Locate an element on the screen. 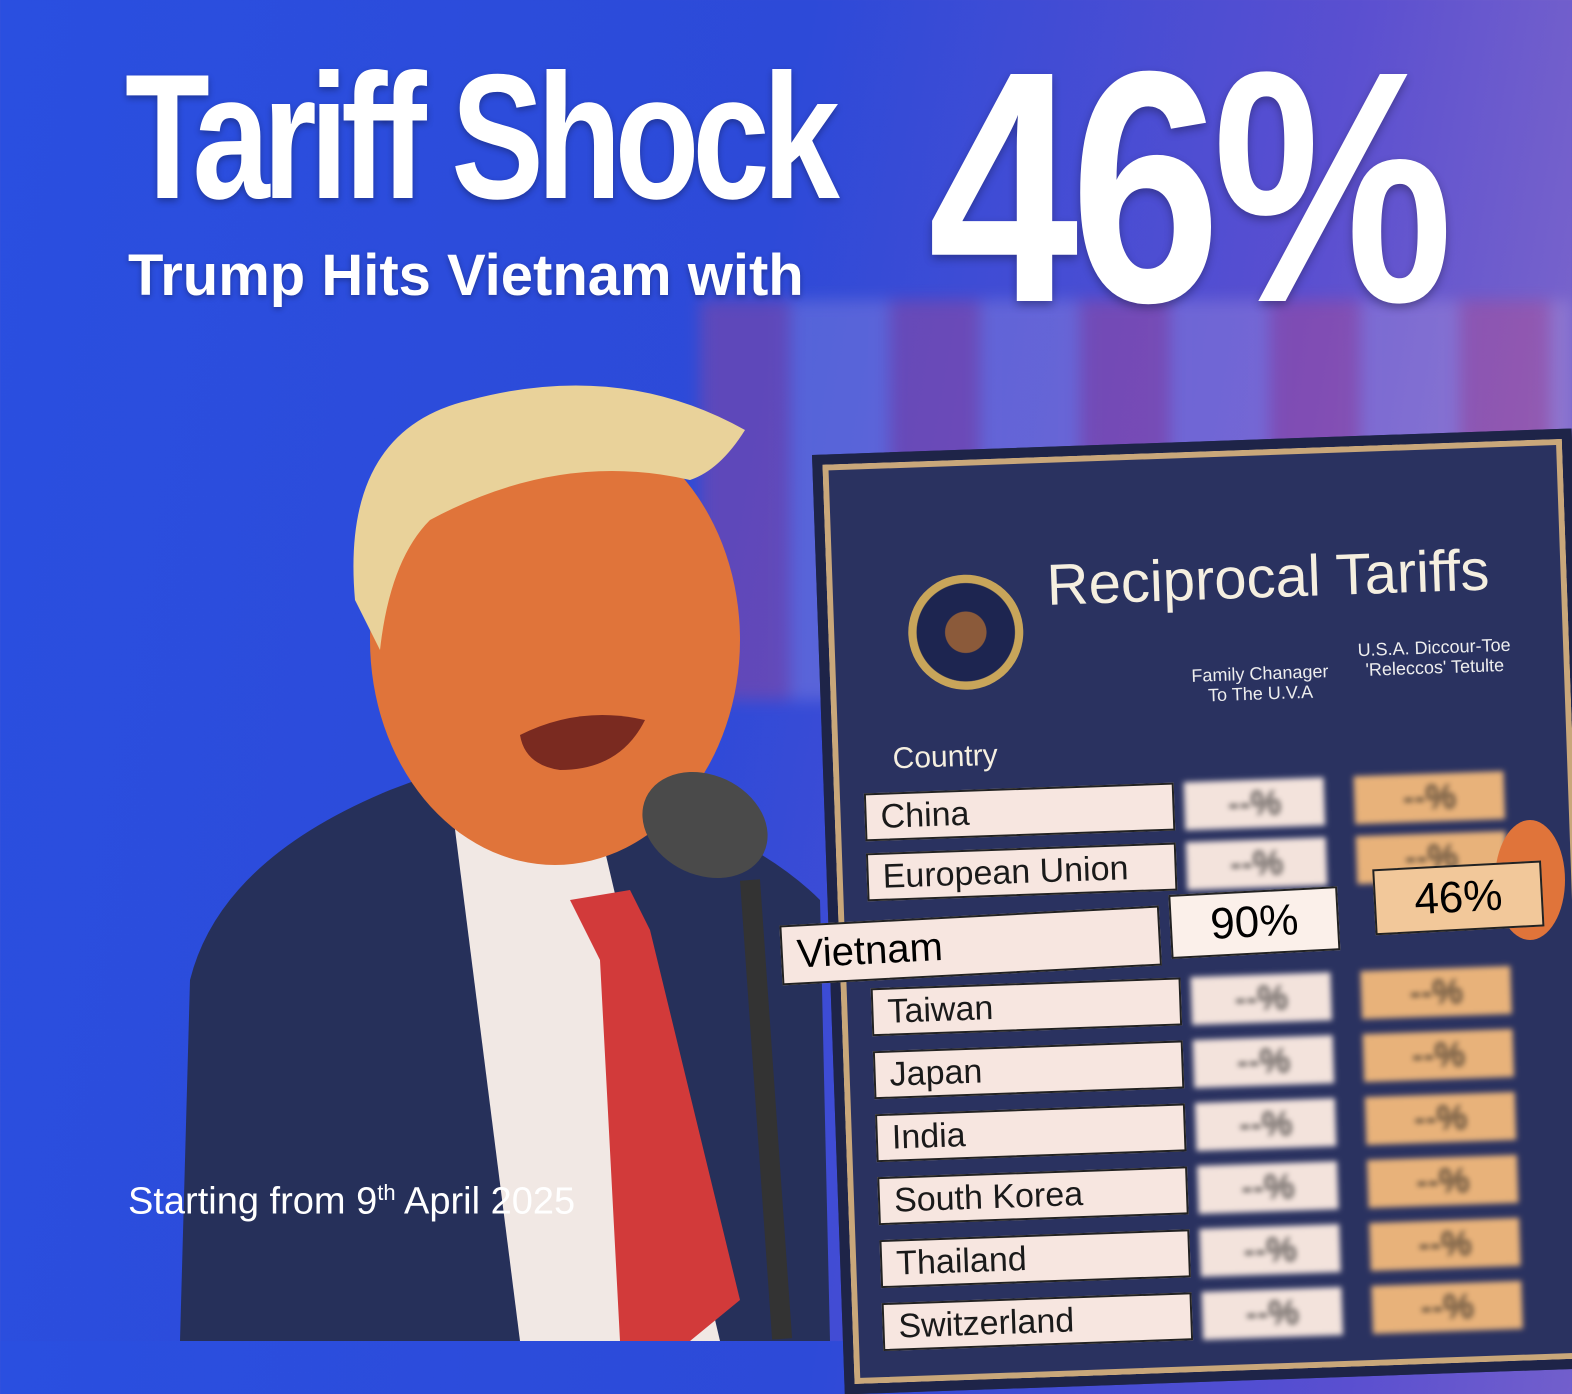  face is located at coordinates (555, 640).